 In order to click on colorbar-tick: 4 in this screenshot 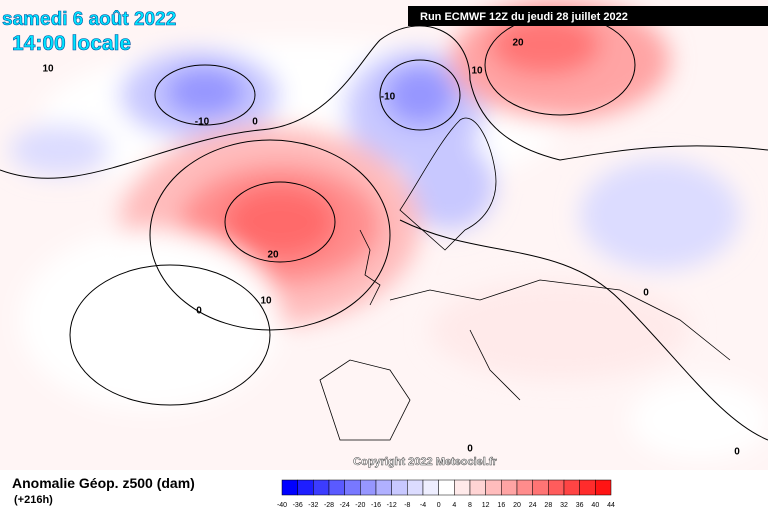, I will do `click(454, 505)`.